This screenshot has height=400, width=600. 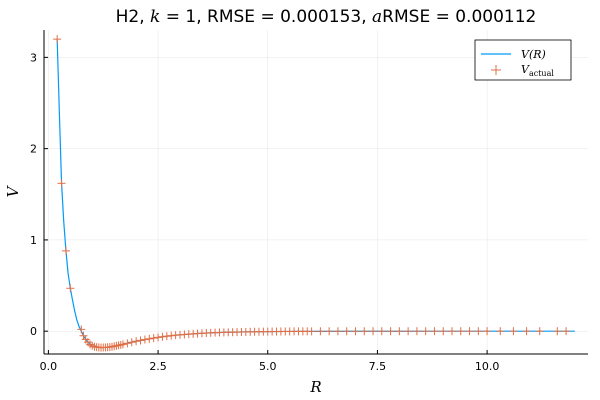 I want to click on x-ticks: 0.0 2.5 5.0 7.5 10.0, so click(x=270, y=361).